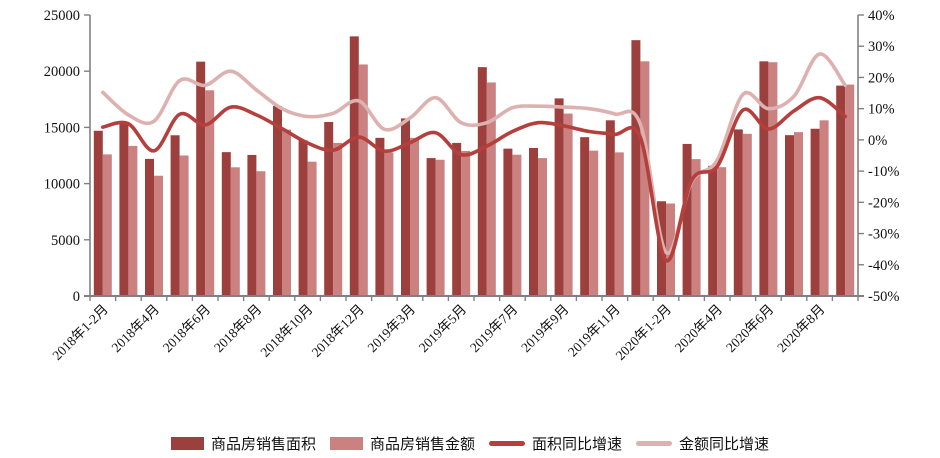 The width and height of the screenshot is (940, 458). Describe the element at coordinates (187, 443) in the screenshot. I see `legend-swatch-sales-area` at that location.